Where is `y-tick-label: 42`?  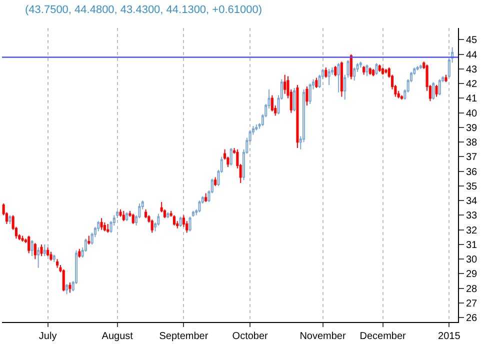 y-tick-label: 42 is located at coordinates (472, 84).